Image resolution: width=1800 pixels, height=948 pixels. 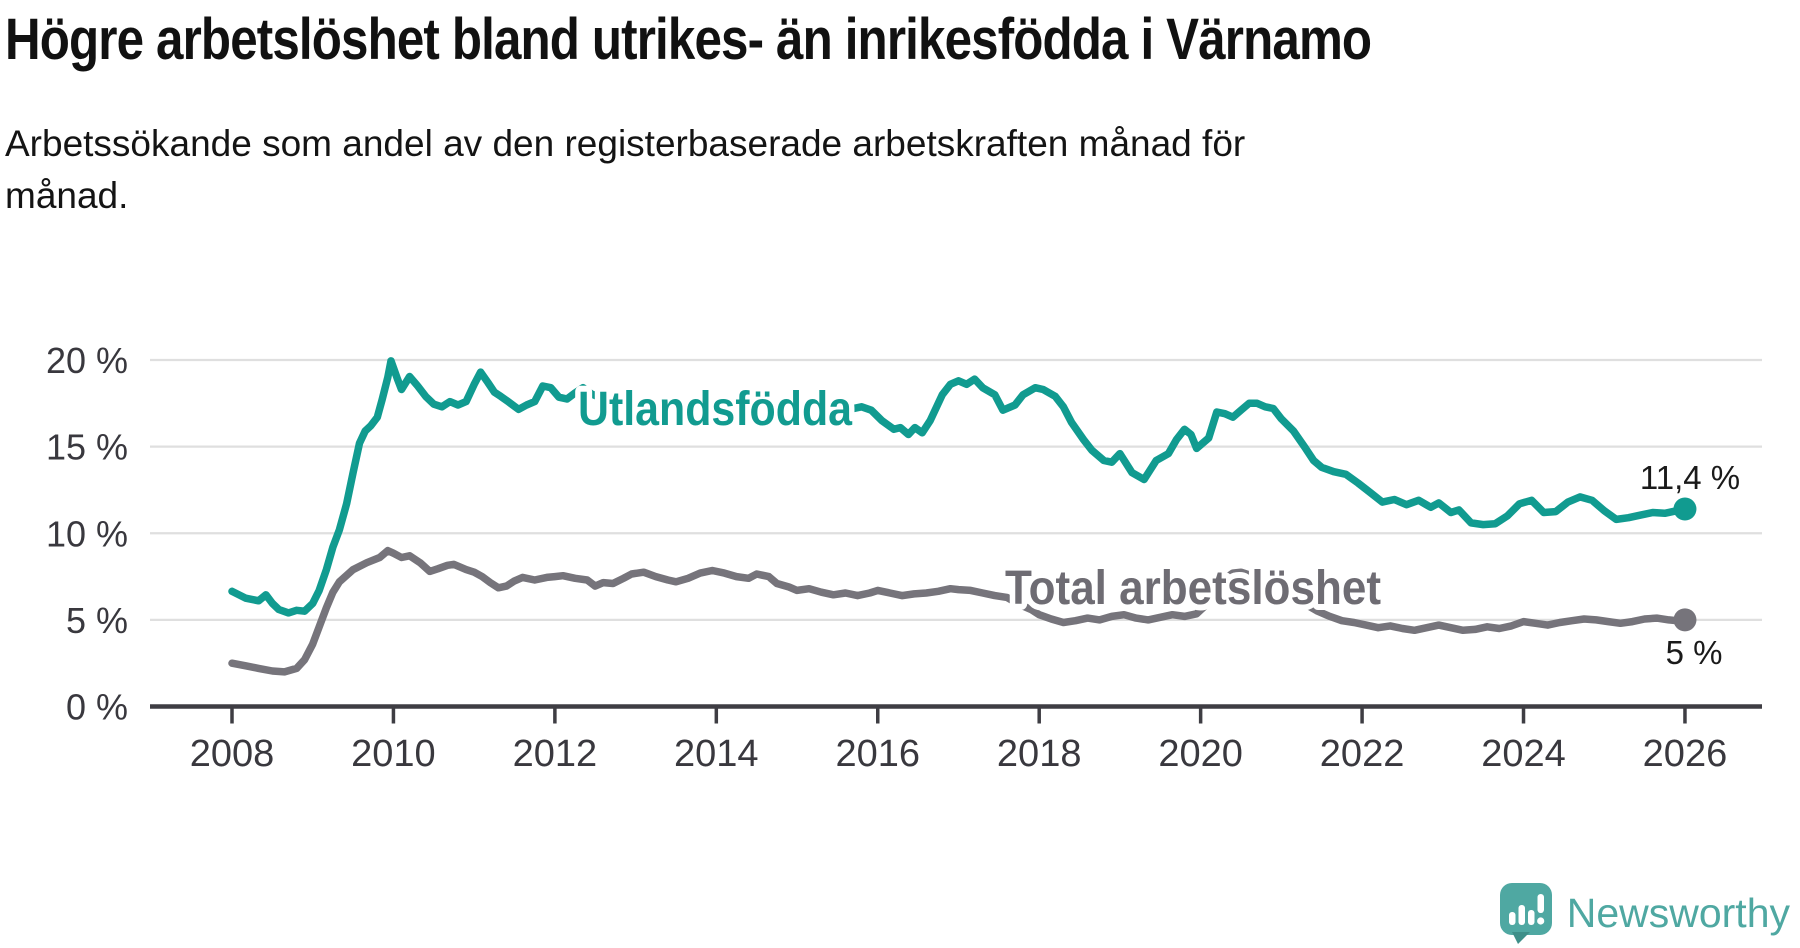 I want to click on series-label: Utlandsfödda, so click(x=715, y=409).